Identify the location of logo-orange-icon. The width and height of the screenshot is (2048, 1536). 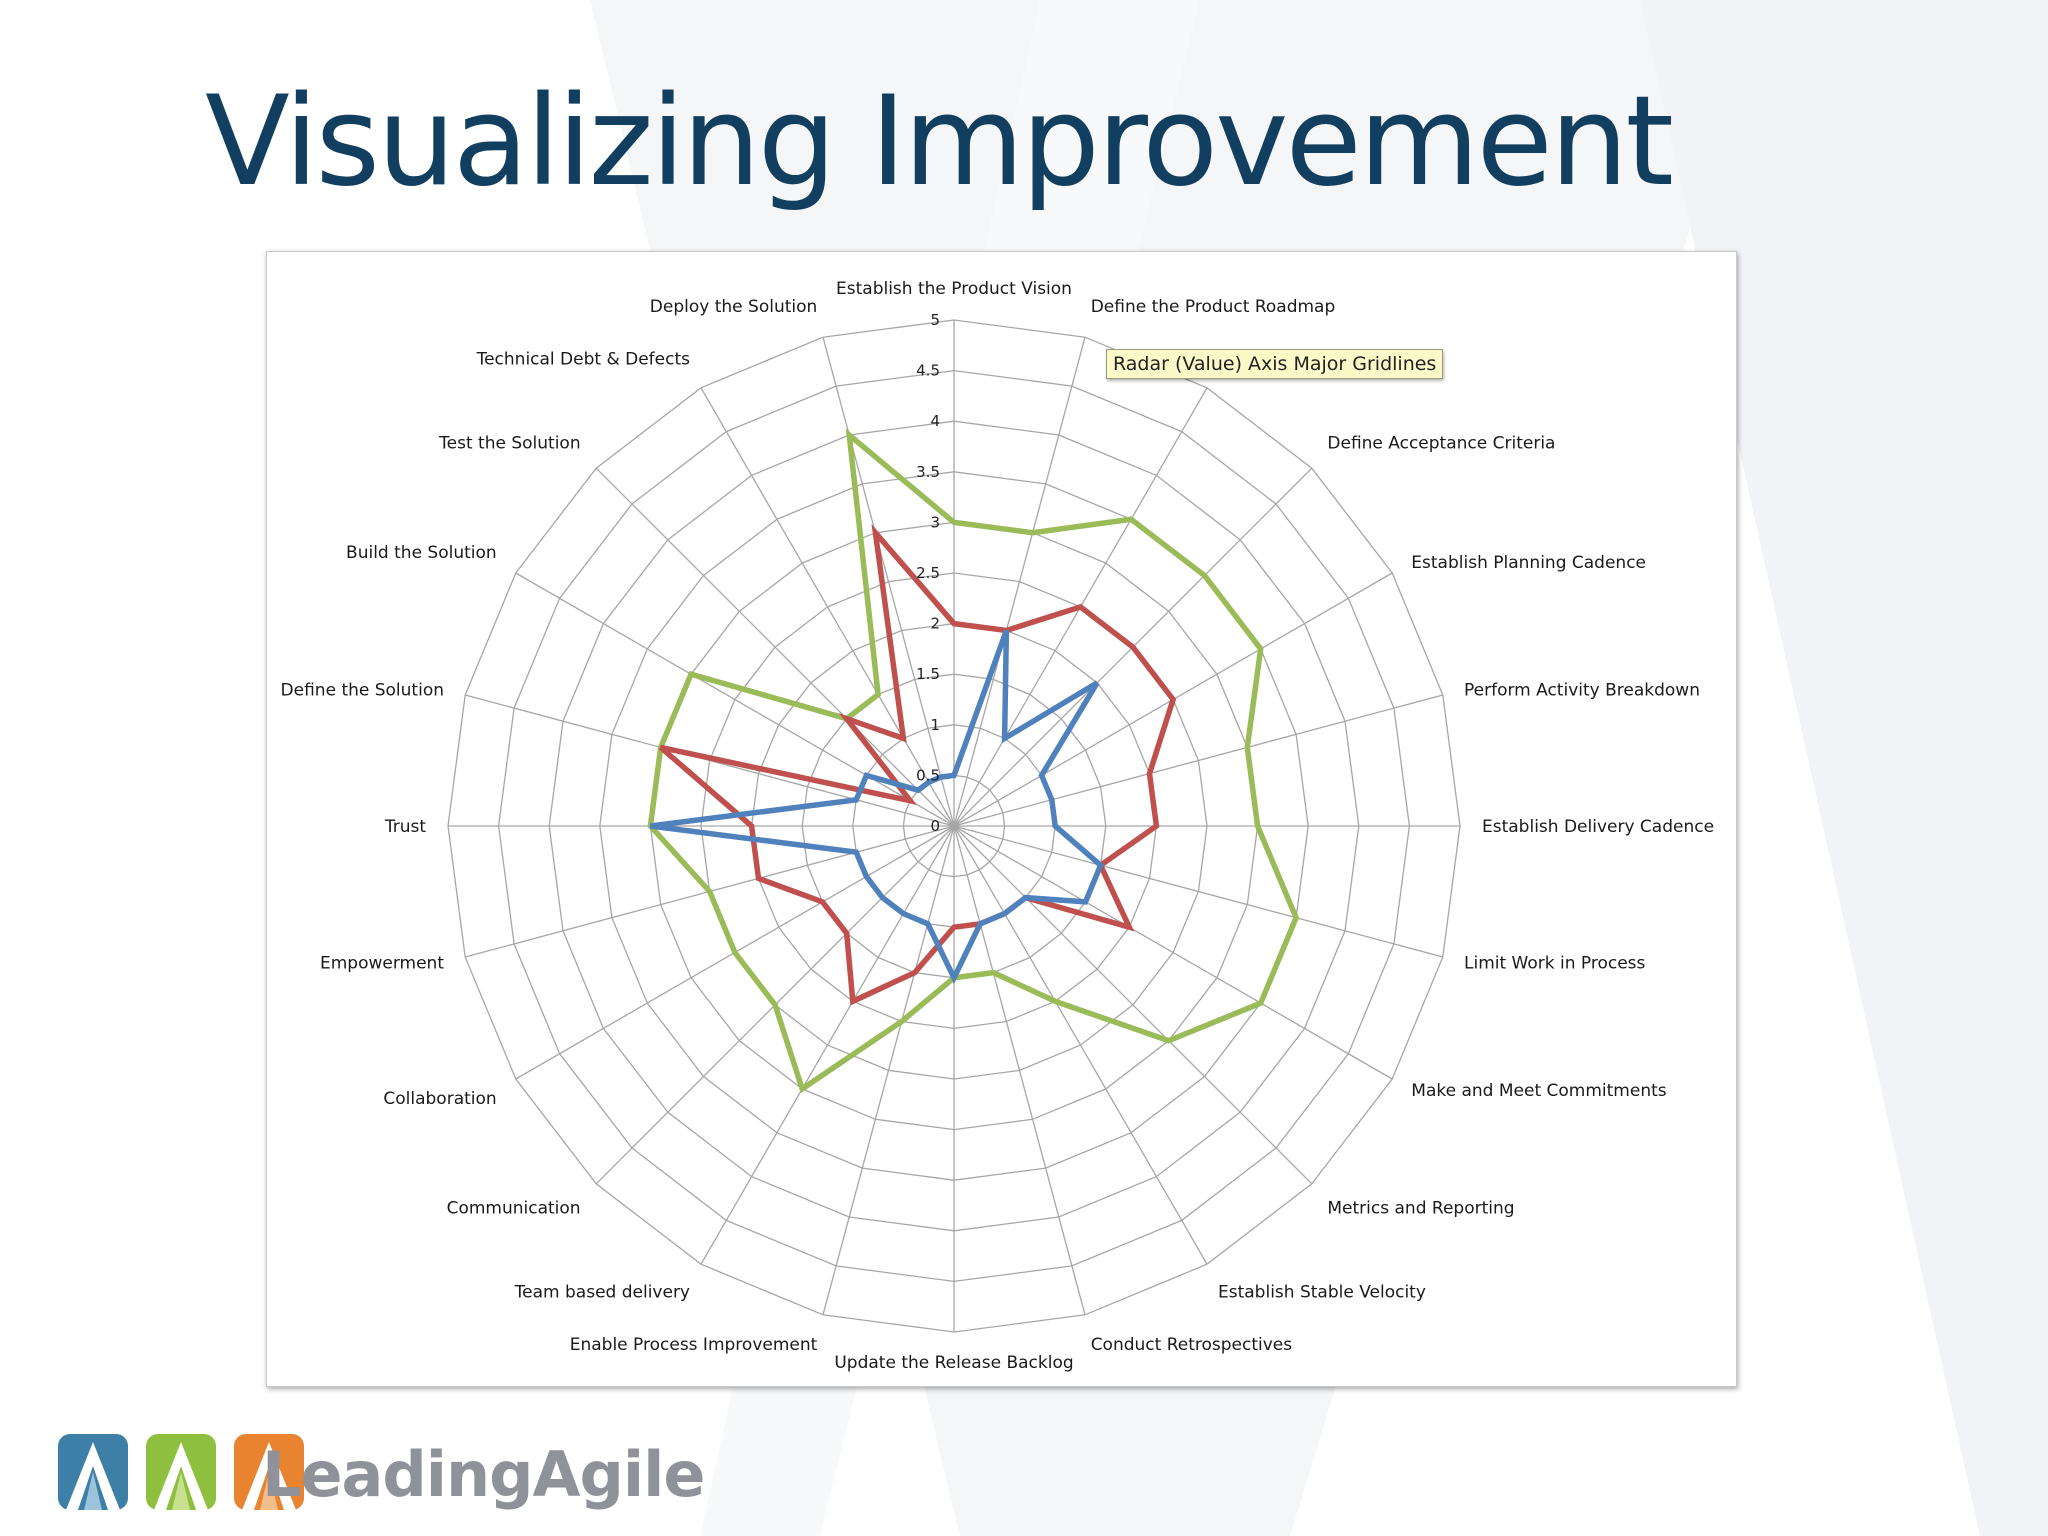
(269, 1472).